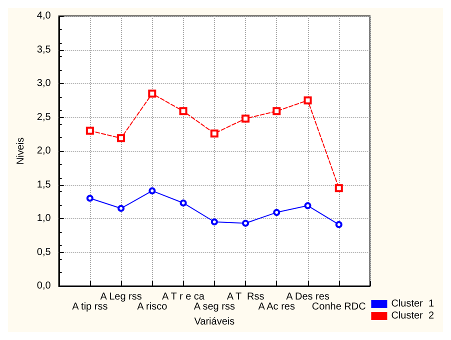 Image resolution: width=451 pixels, height=340 pixels. Describe the element at coordinates (44, 50) in the screenshot. I see `y-tick-label: 3,5` at that location.